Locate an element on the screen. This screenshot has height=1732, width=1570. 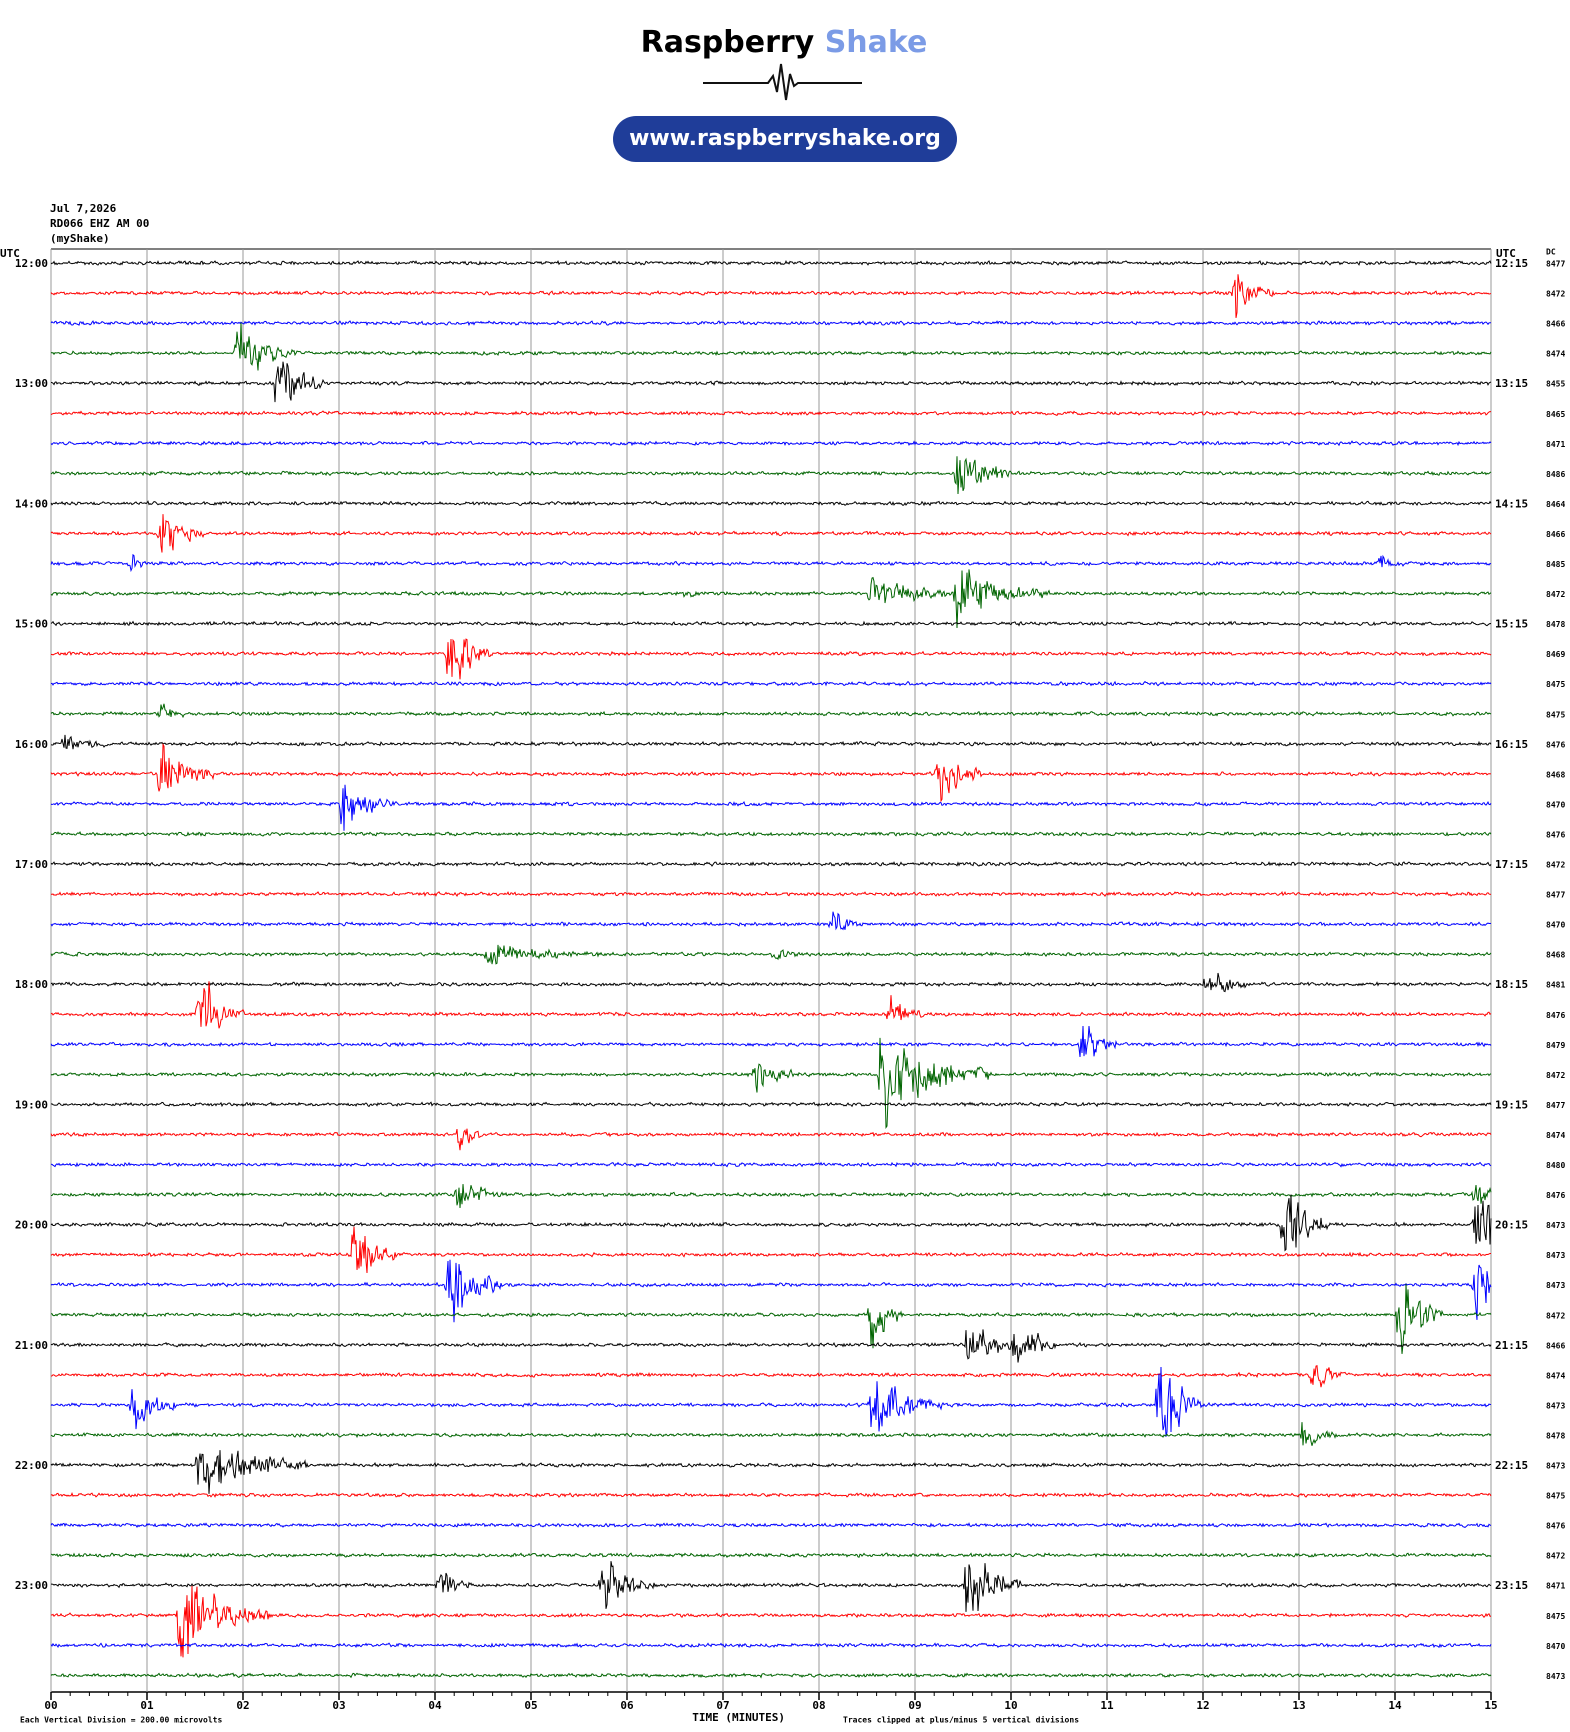
right-time-label: 21:15 is located at coordinates (1511, 1345).